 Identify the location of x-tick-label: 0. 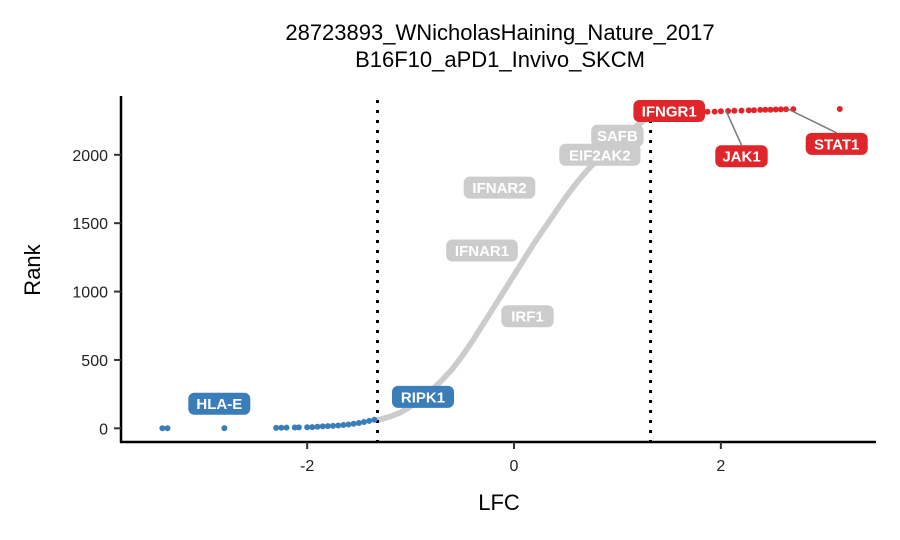
(514, 466).